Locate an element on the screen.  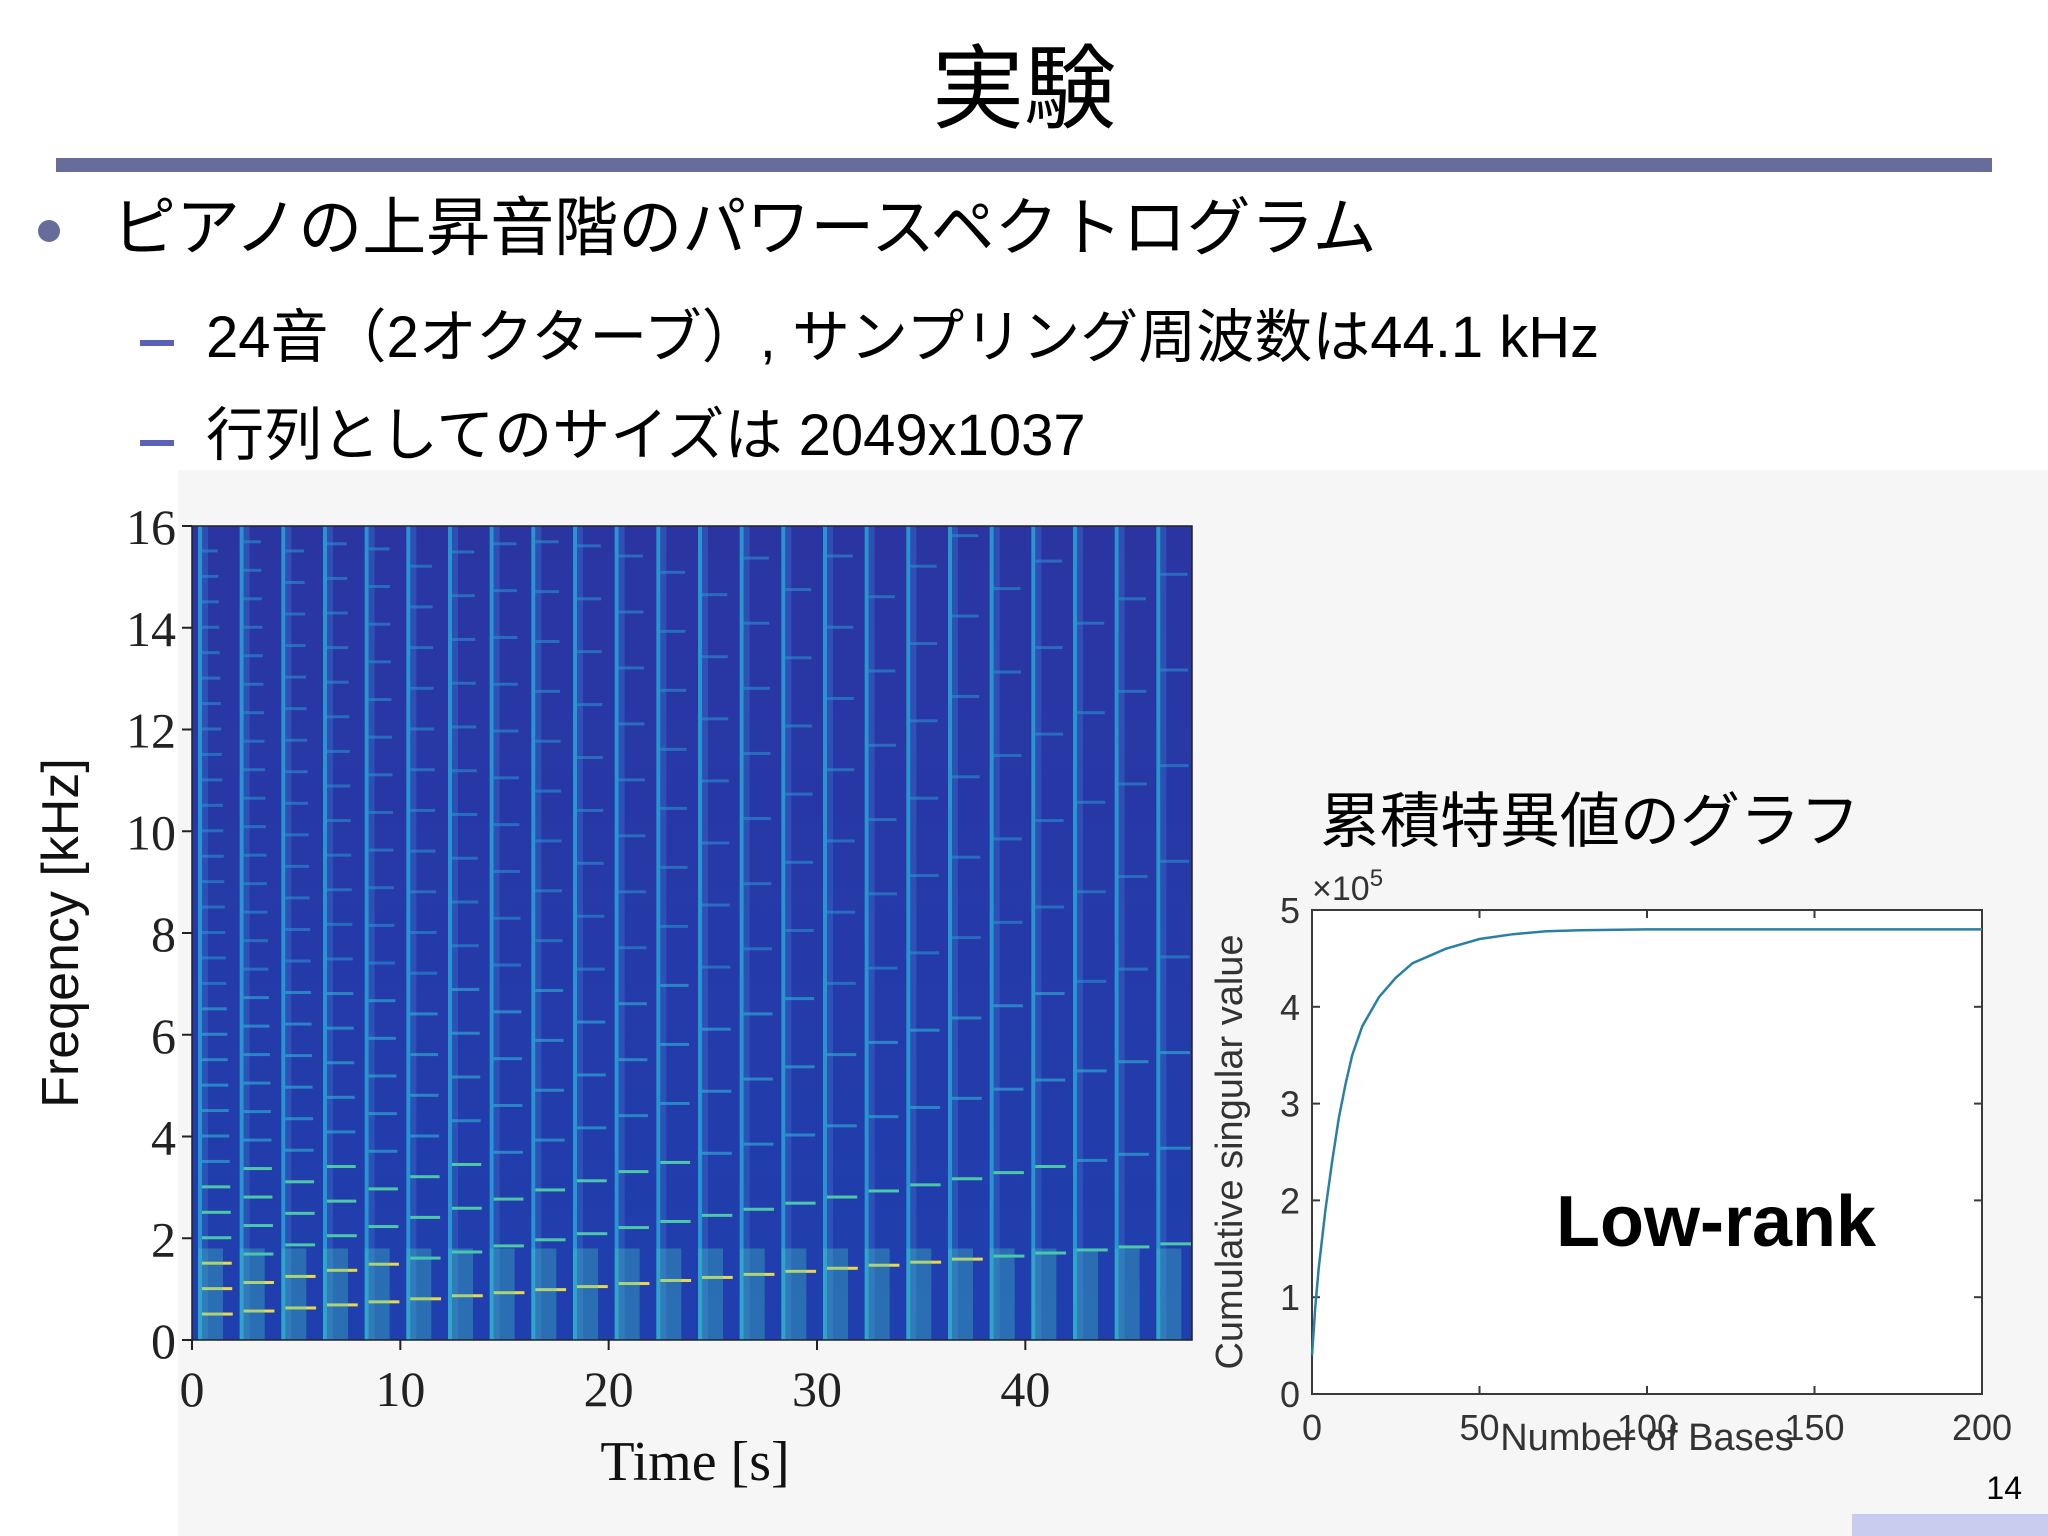
corner-accent-bar is located at coordinates (1950, 1525).